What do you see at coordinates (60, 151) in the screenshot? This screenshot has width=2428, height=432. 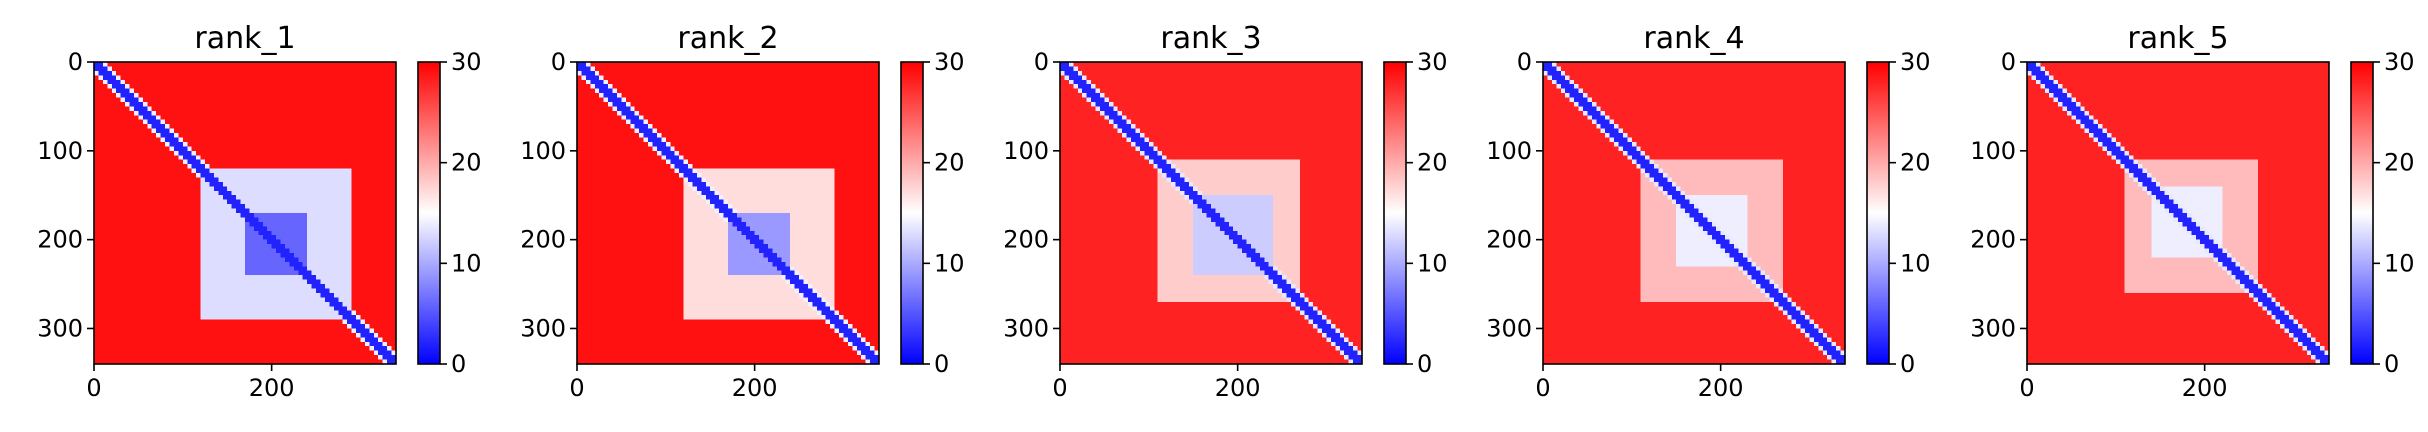 I see `y-tick-label: 100` at bounding box center [60, 151].